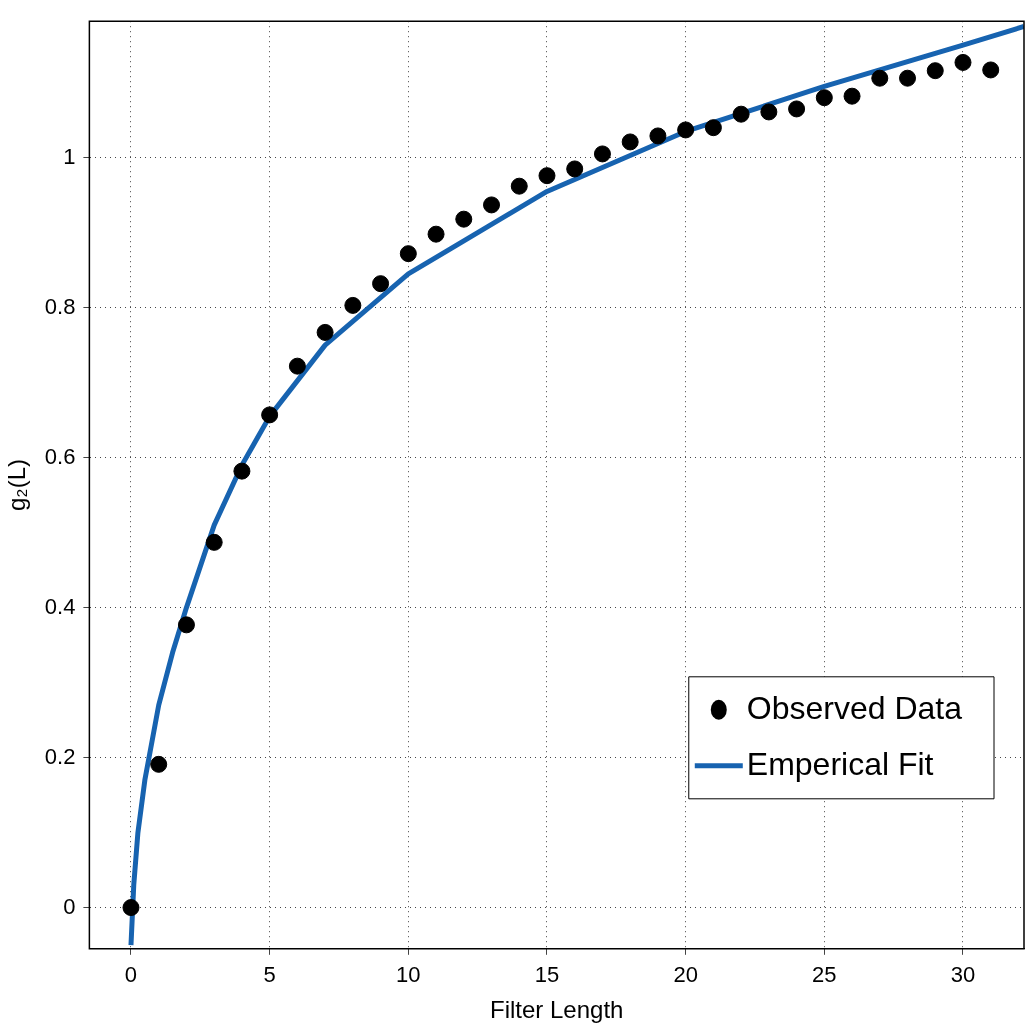  Describe the element at coordinates (269, 975) in the screenshot. I see `x-tick-label: 5` at that location.